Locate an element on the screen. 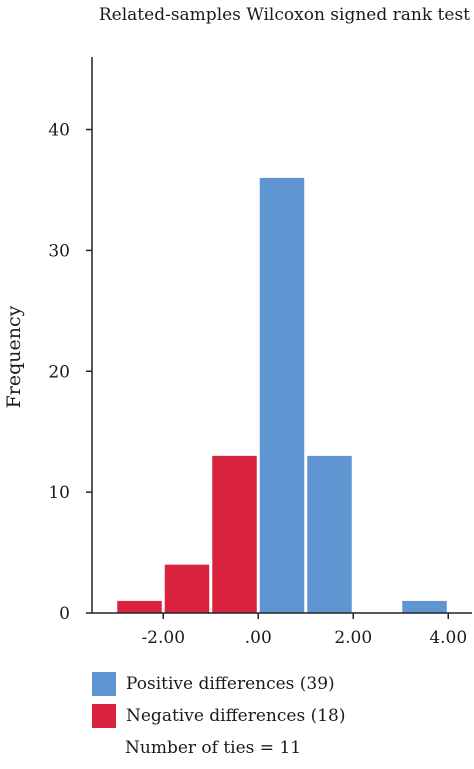 This screenshot has width=474, height=769. x-ticks-group: -2.00 .00 2.00 4.00 is located at coordinates (304, 630).